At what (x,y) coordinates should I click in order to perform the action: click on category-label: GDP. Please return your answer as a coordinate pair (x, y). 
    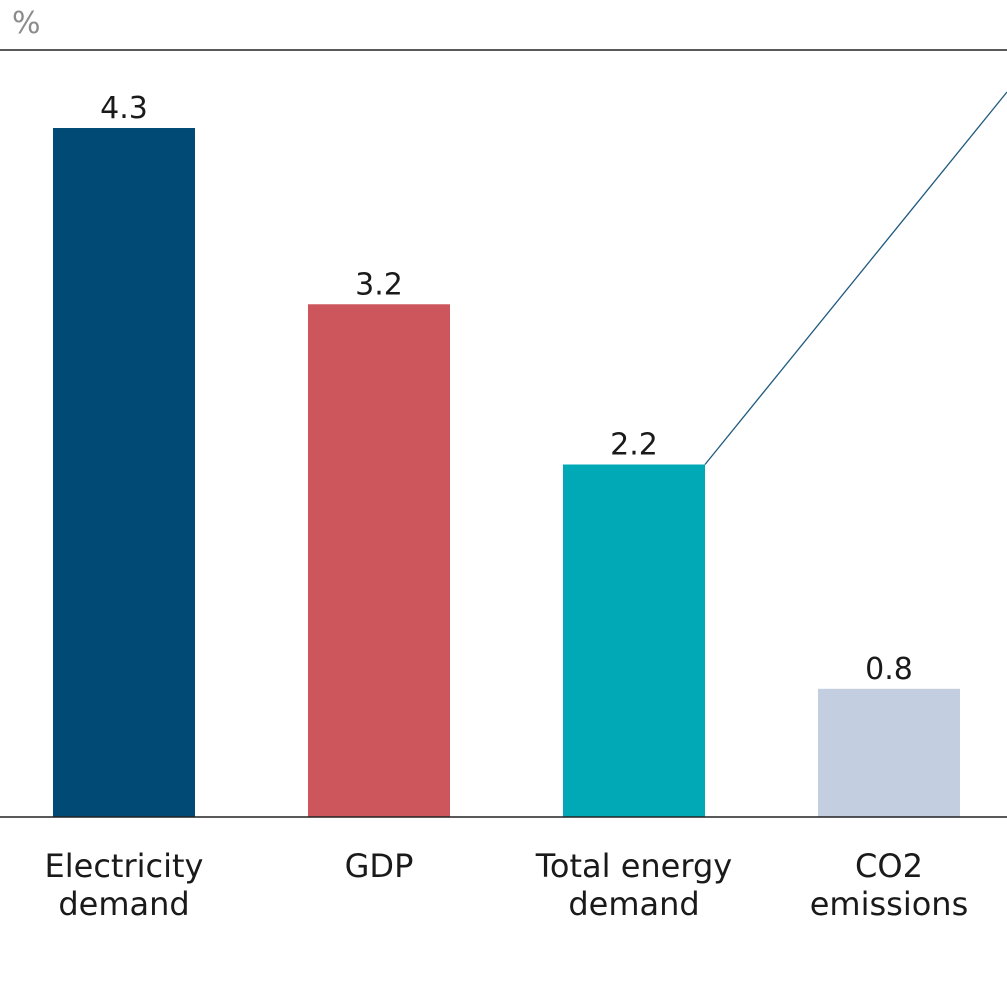
    Looking at the image, I should click on (379, 866).